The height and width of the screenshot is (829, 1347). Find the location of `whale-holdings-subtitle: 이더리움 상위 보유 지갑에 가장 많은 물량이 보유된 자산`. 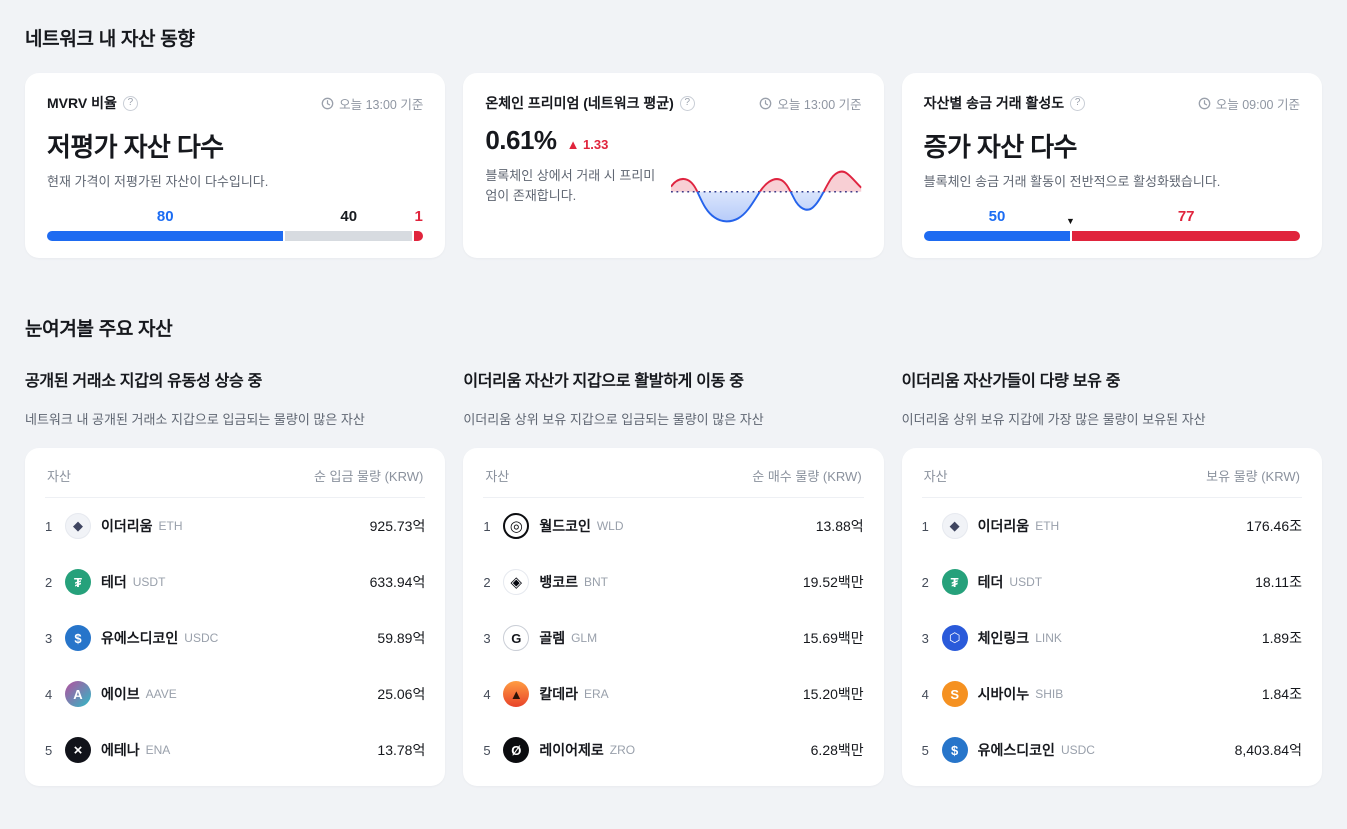

whale-holdings-subtitle: 이더리움 상위 보유 지갑에 가장 많은 물량이 보유된 자산 is located at coordinates (1053, 419).